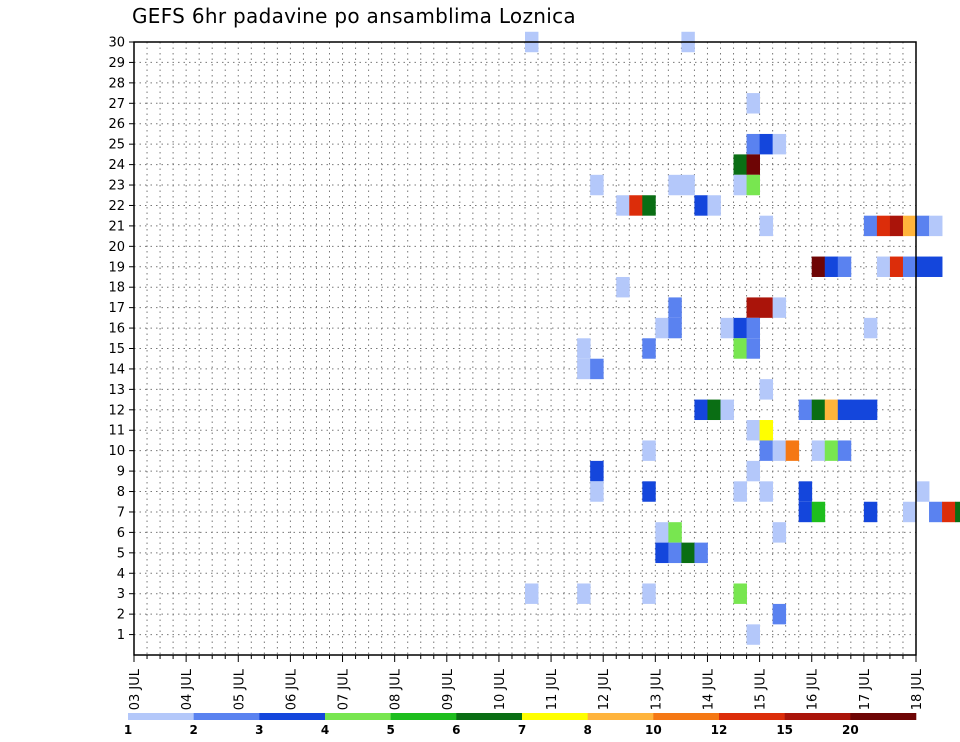 This screenshot has height=742, width=960. I want to click on legend-label: 5, so click(390, 730).